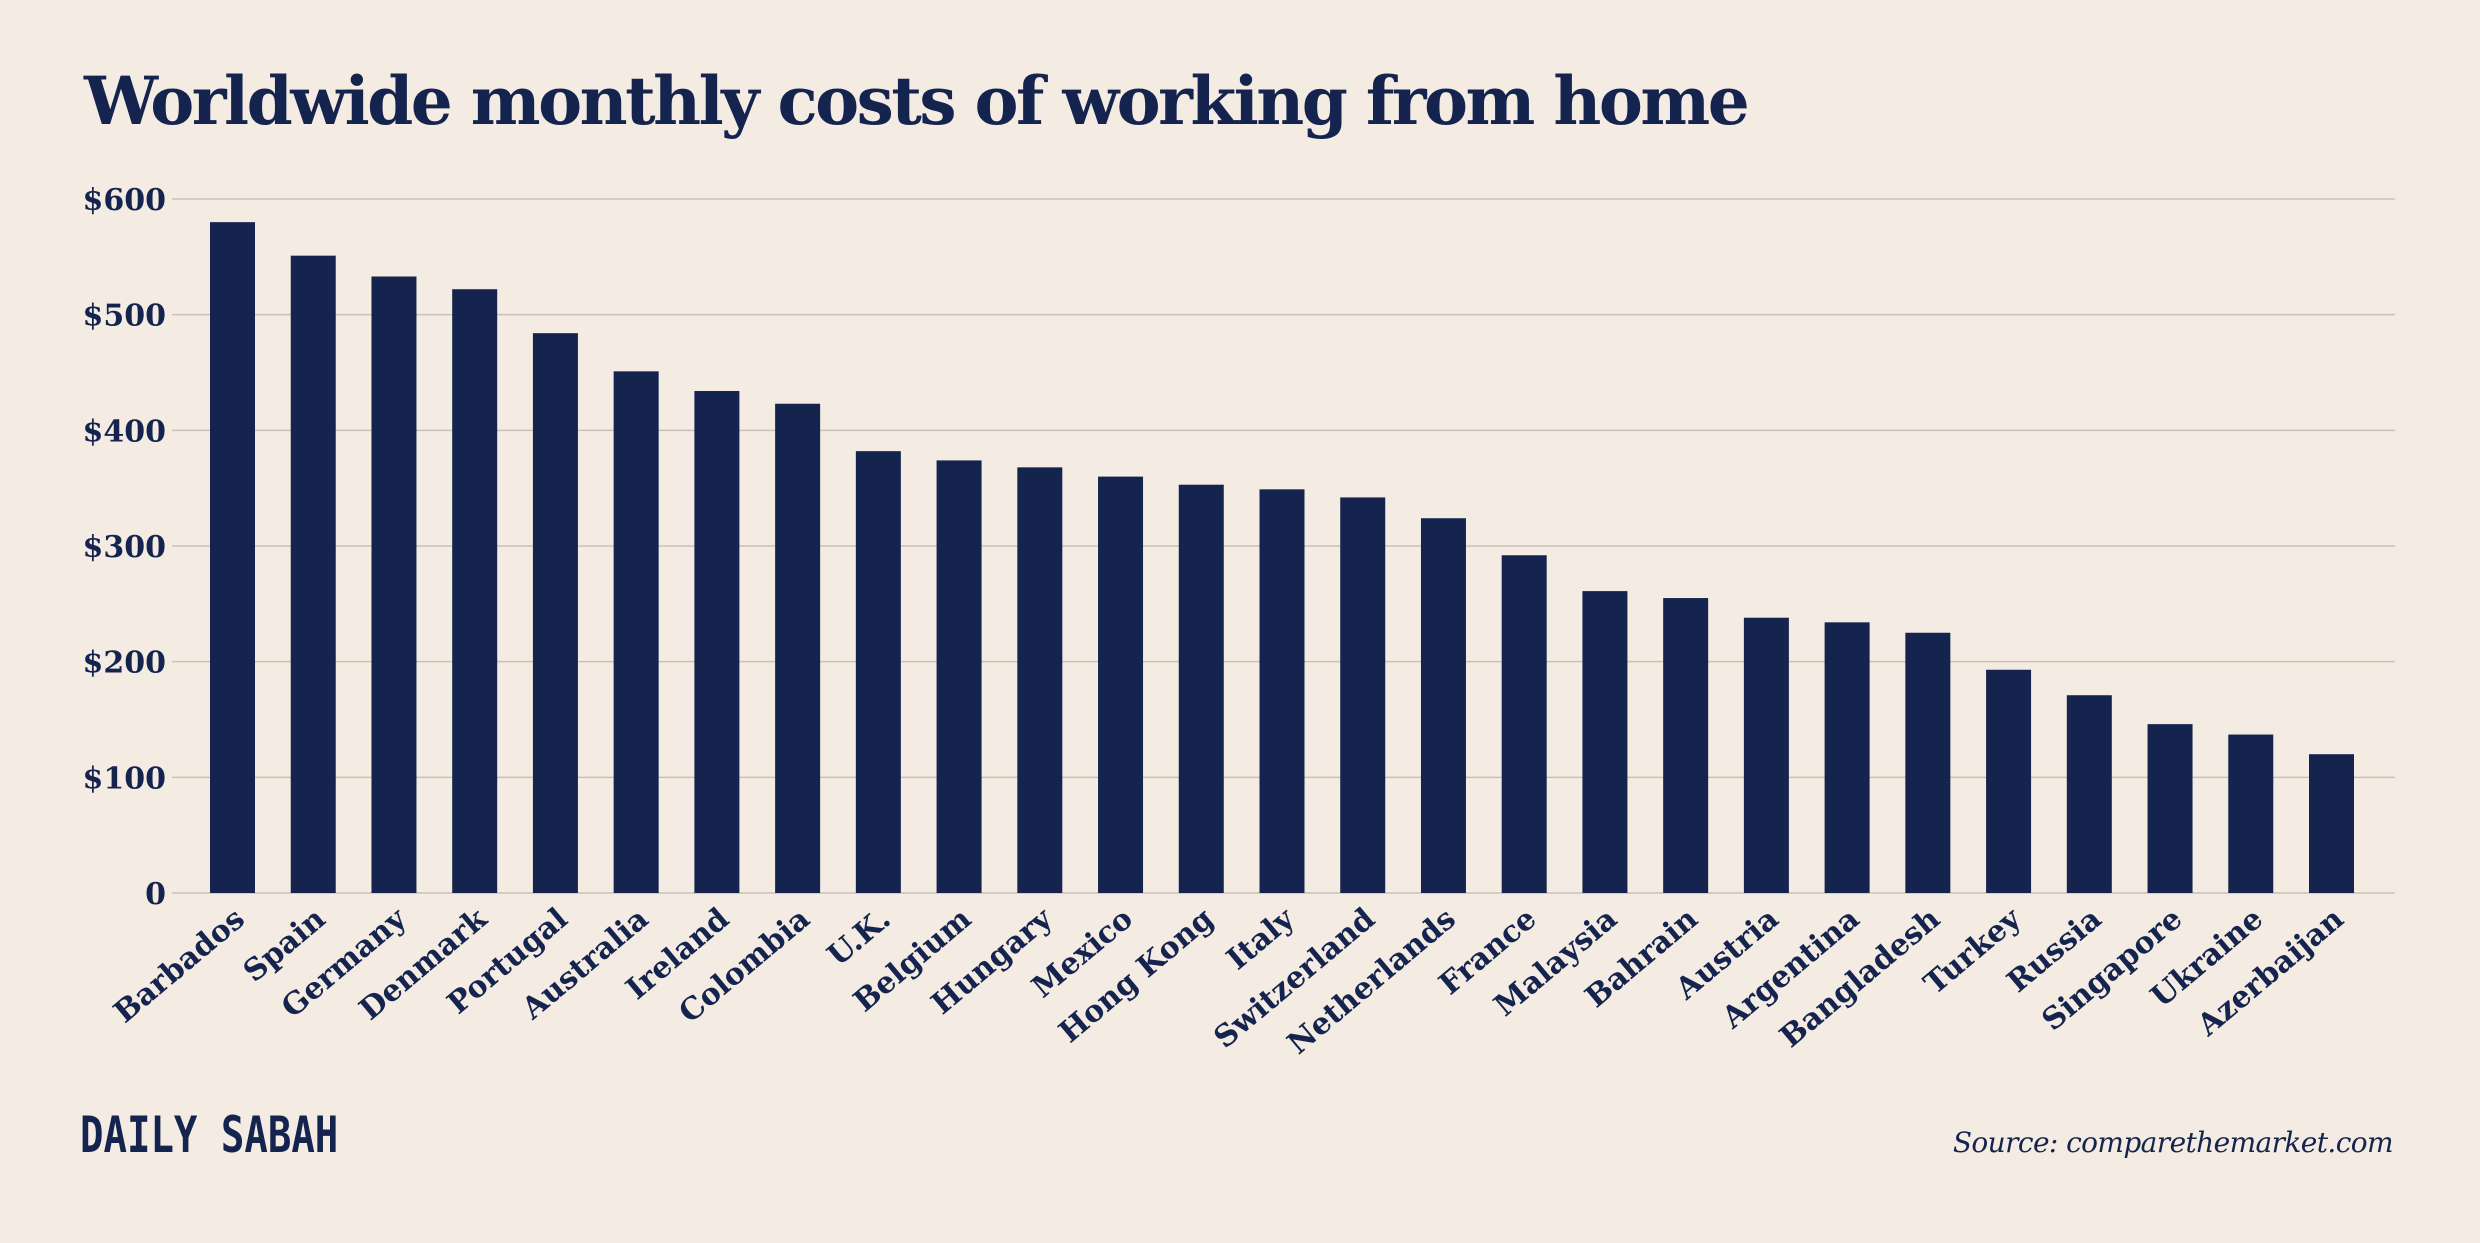 The height and width of the screenshot is (1243, 2480). Describe the element at coordinates (2173, 1142) in the screenshot. I see `source-note: Source: comparethemarket.com` at that location.